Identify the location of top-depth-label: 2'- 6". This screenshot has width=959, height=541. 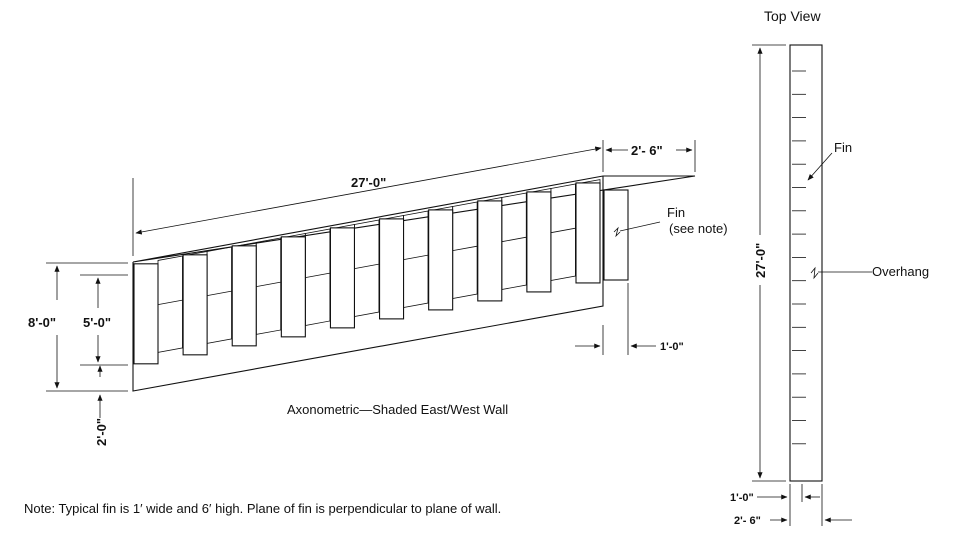
(747, 521).